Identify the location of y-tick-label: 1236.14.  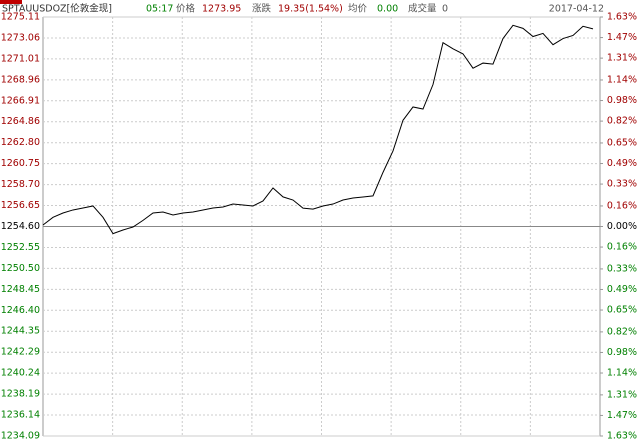
(20, 415).